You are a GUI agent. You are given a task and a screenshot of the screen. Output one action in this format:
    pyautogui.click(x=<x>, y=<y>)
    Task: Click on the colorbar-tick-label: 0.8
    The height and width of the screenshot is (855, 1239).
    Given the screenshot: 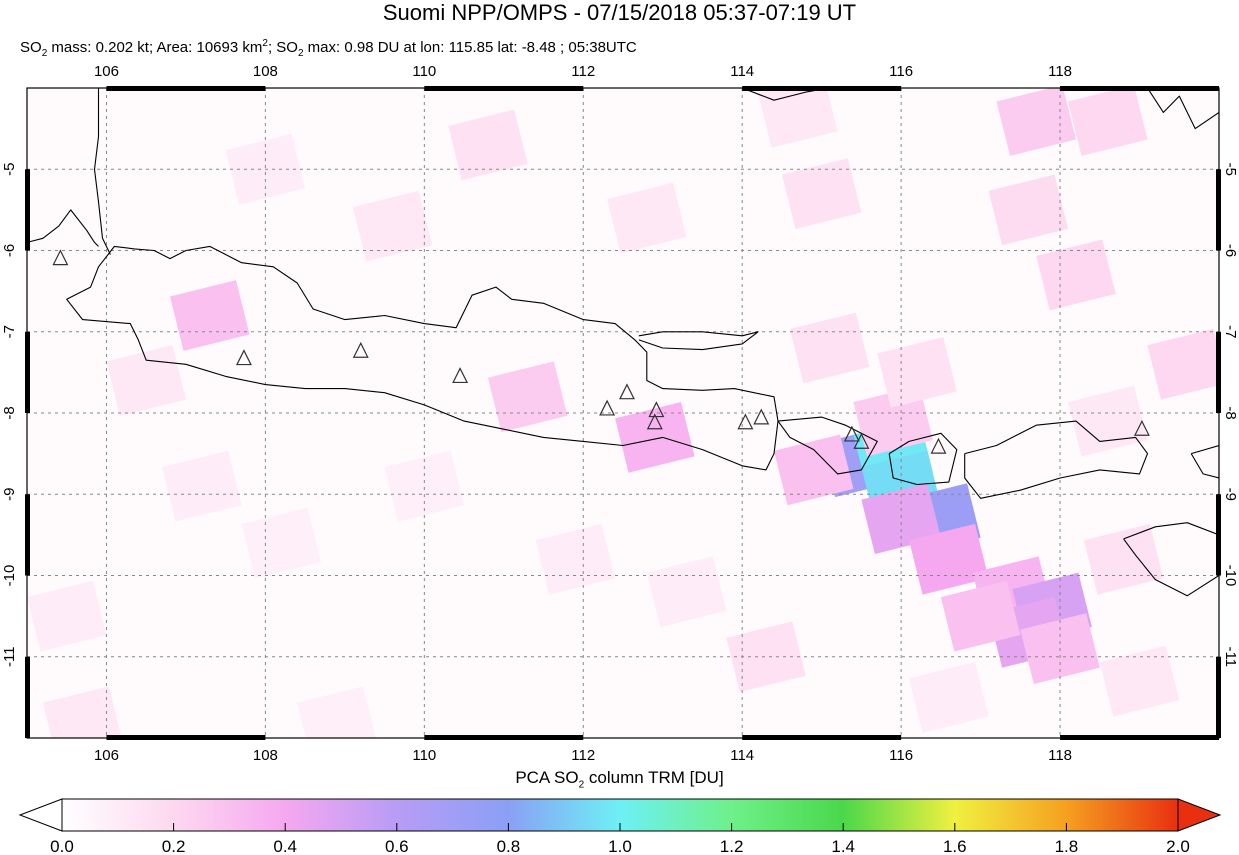 What is the action you would take?
    pyautogui.click(x=509, y=846)
    